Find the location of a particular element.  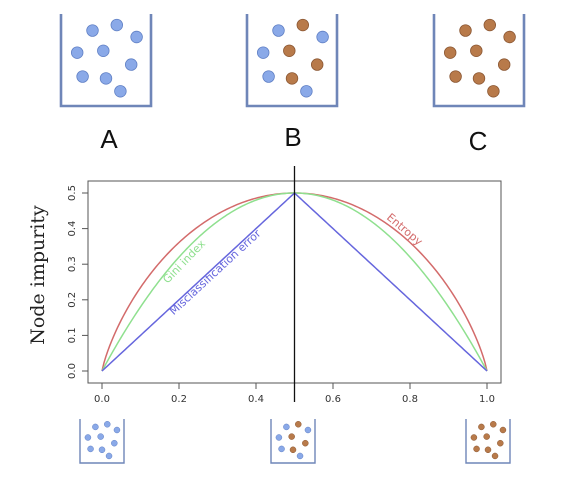

container-c is located at coordinates (479, 61).